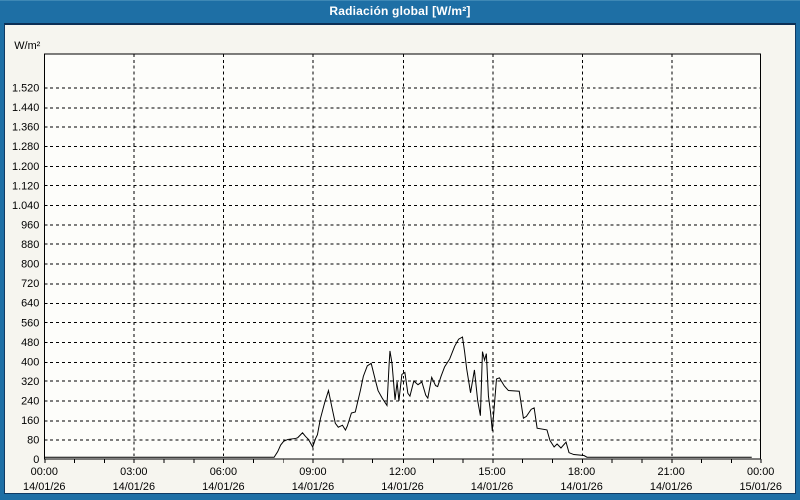 The image size is (800, 500). What do you see at coordinates (402, 472) in the screenshot?
I see `x-axis-time-label: 12:00` at bounding box center [402, 472].